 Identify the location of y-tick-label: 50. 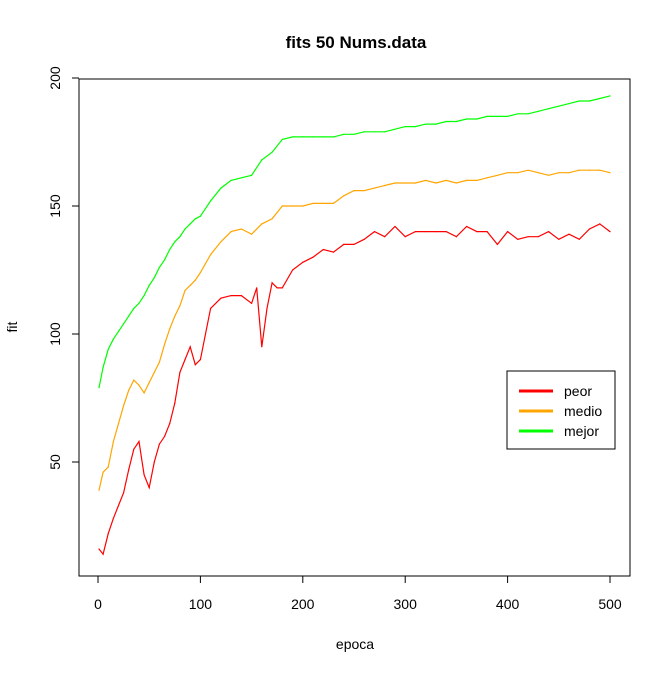
(55, 462).